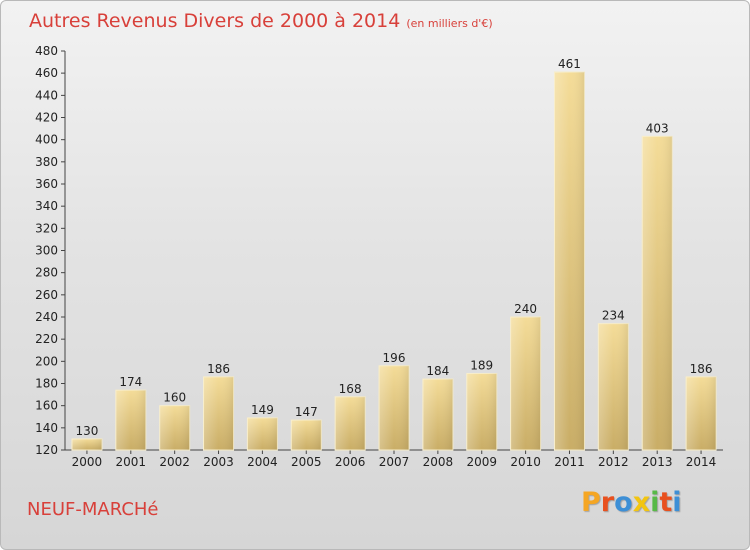 The height and width of the screenshot is (550, 750). Describe the element at coordinates (46, 162) in the screenshot. I see `y-tick-label: 380` at that location.